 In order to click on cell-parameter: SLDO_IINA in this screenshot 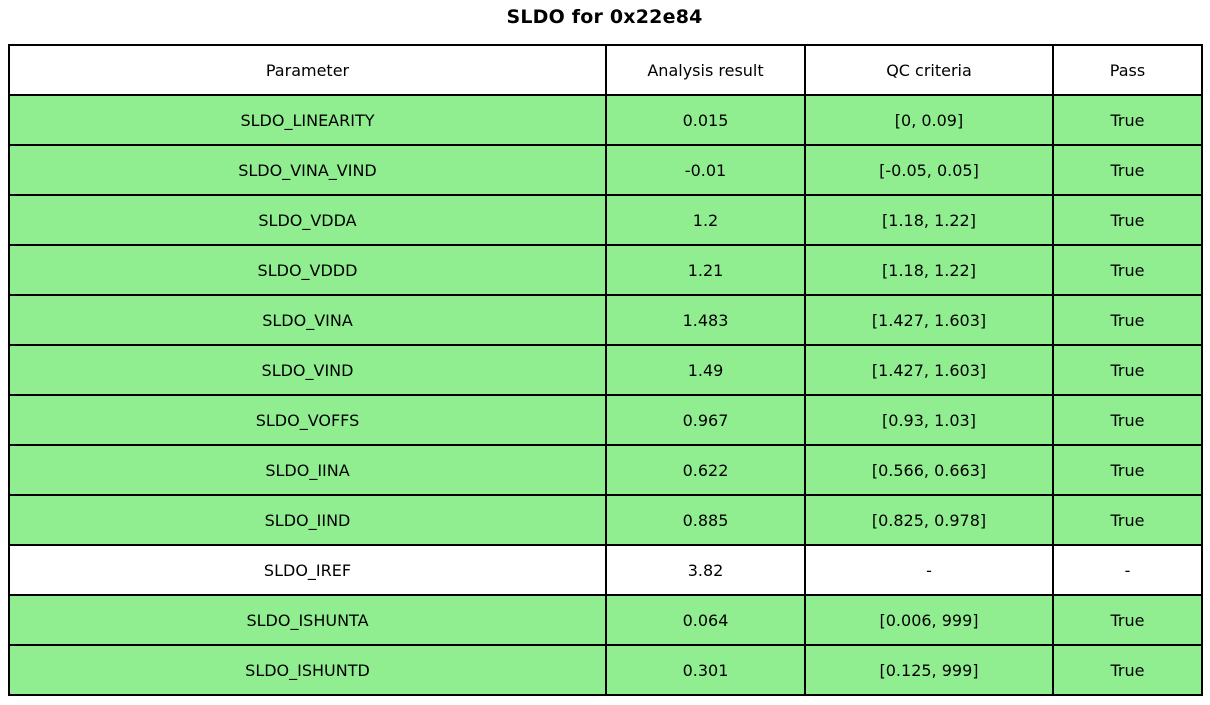, I will do `click(307, 470)`.